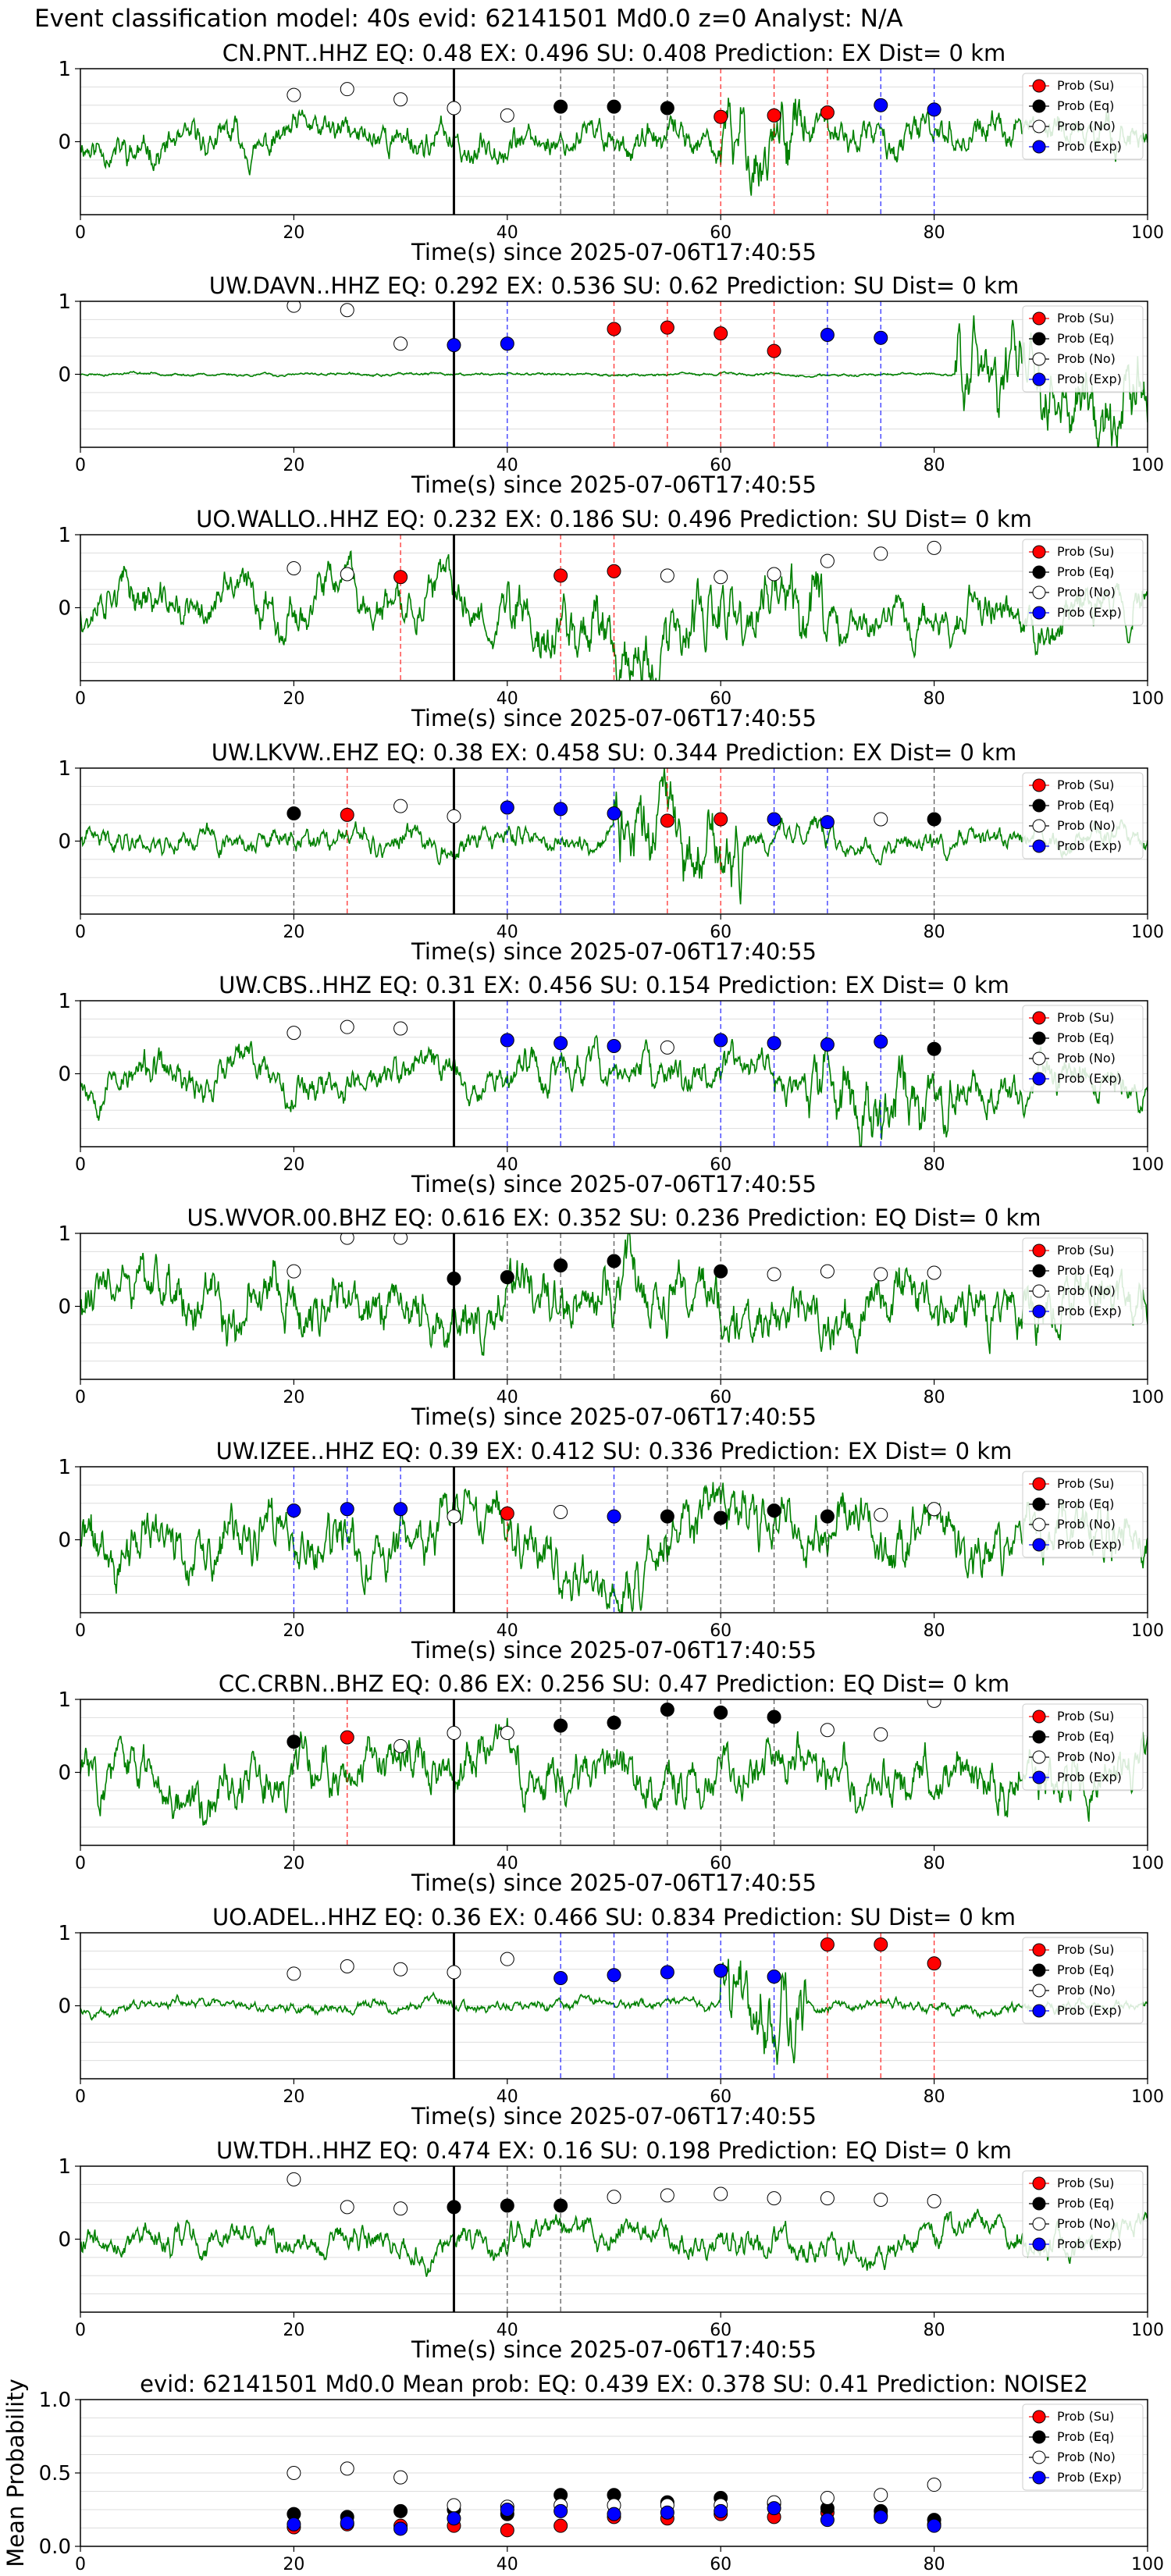 This screenshot has height=2576, width=1171. What do you see at coordinates (64, 302) in the screenshot?
I see `y-tick-label: 1` at bounding box center [64, 302].